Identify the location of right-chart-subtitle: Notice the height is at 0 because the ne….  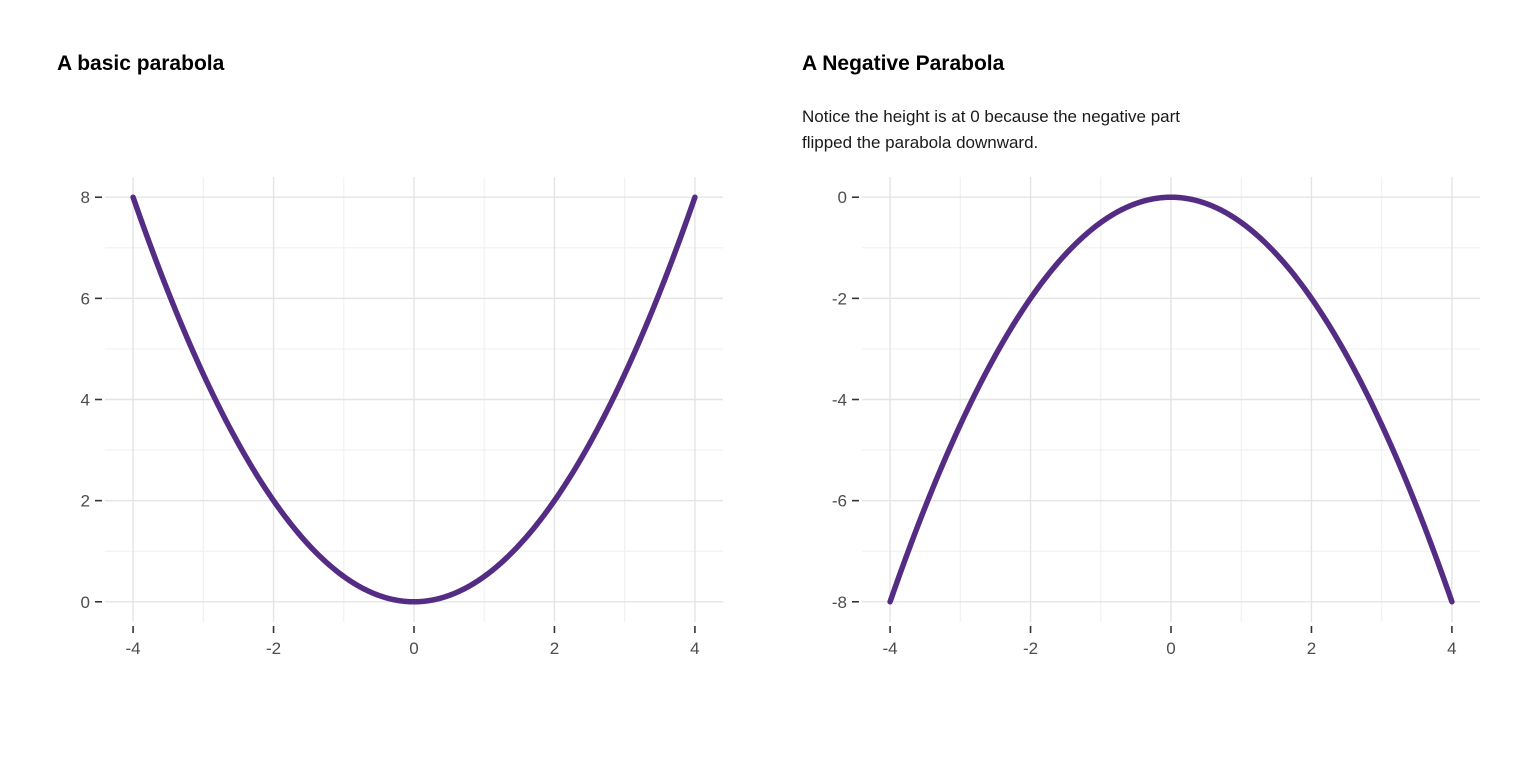
(991, 130).